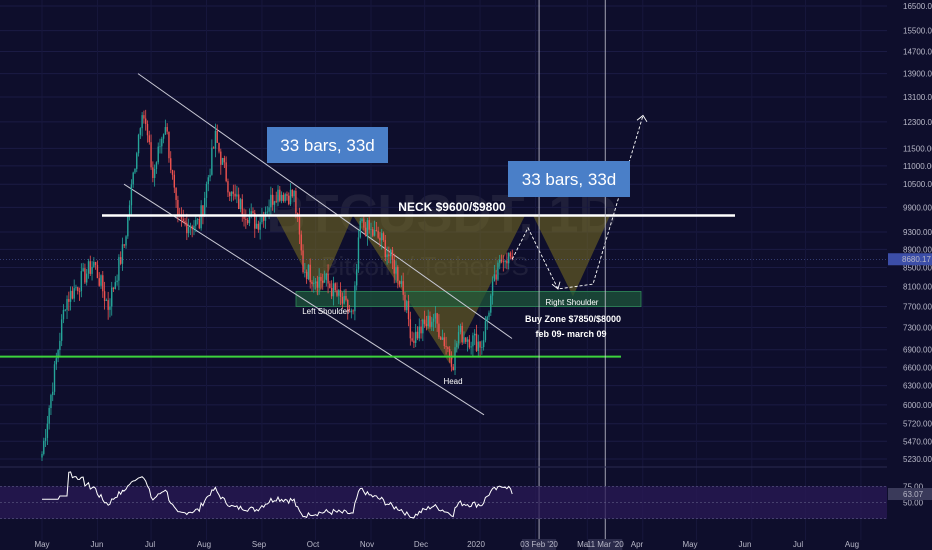  I want to click on rsi-band, so click(443, 502).